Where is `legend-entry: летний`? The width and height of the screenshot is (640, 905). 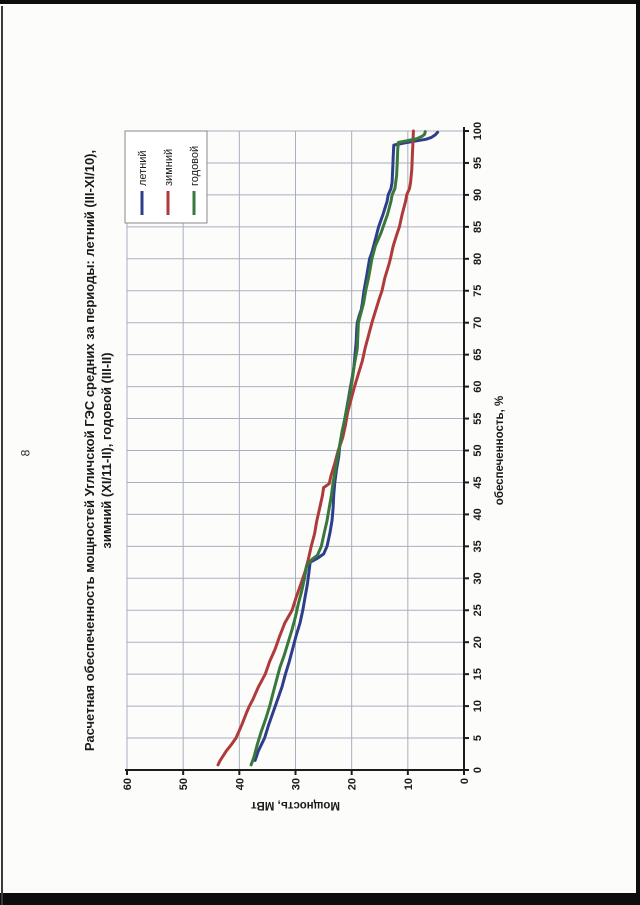 legend-entry: летний is located at coordinates (143, 182).